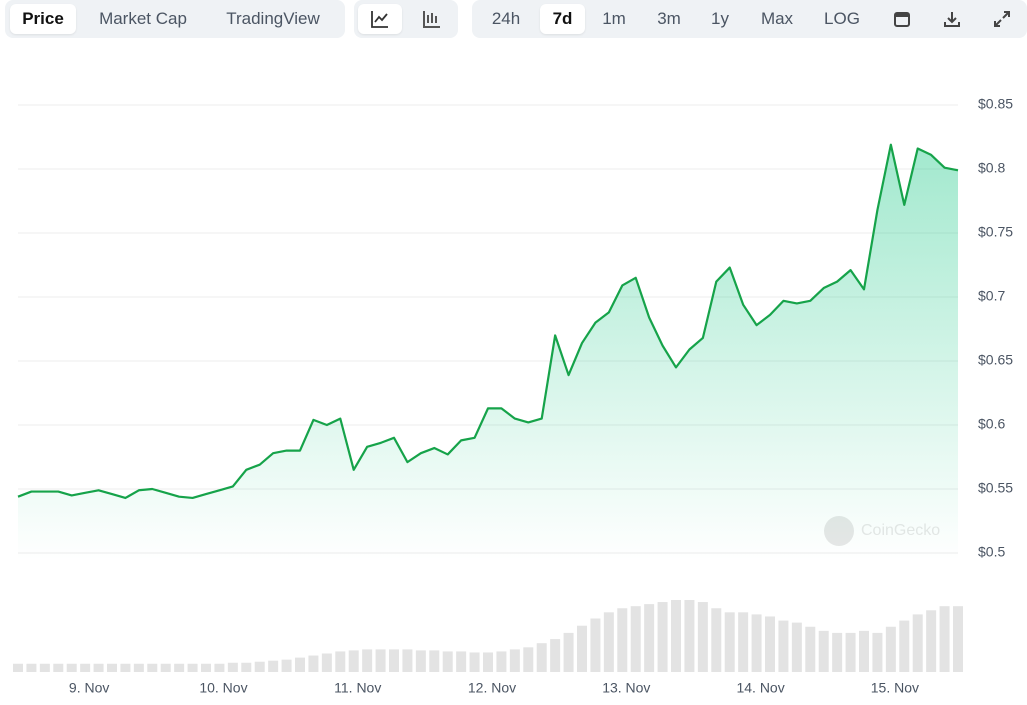 This screenshot has height=705, width=1027. Describe the element at coordinates (223, 688) in the screenshot. I see `x-tick-label: 10. Nov` at that location.